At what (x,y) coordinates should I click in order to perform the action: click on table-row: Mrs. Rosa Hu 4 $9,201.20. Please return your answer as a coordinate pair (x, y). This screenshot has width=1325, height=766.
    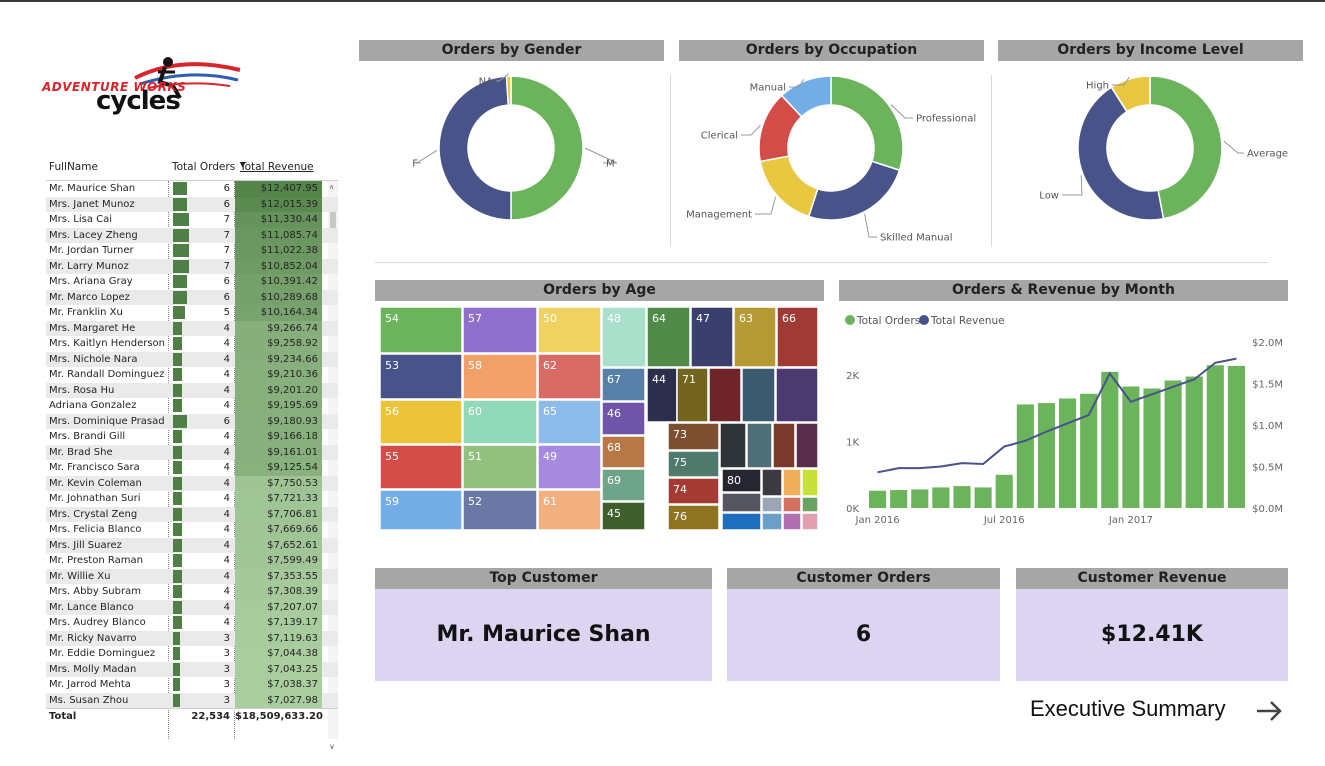
    Looking at the image, I should click on (192, 390).